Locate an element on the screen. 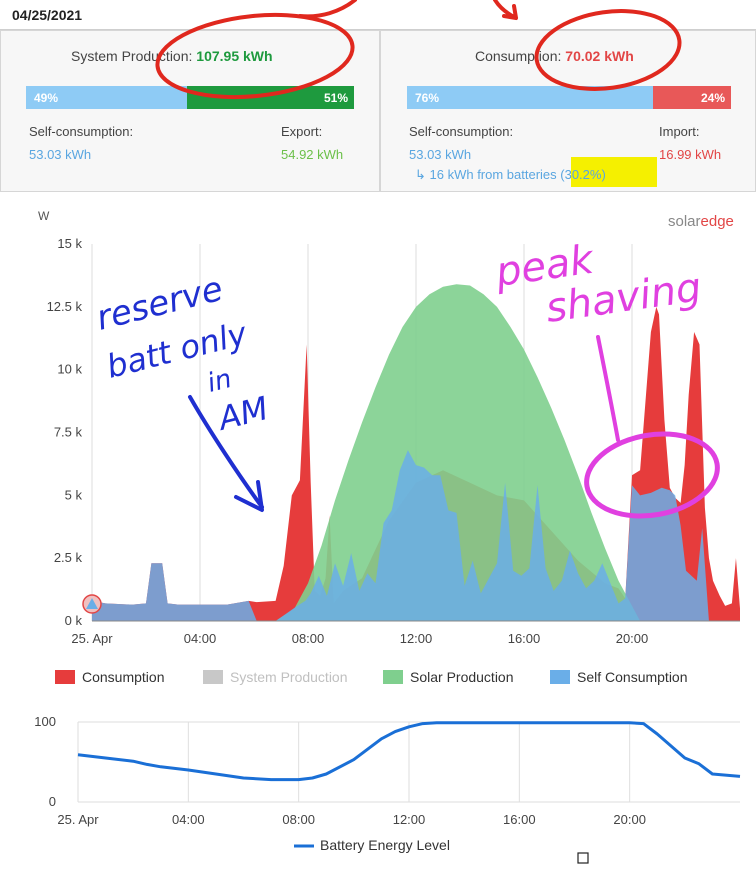 The width and height of the screenshot is (756, 872). production-self-consumption-label: Self-consumption: is located at coordinates (81, 131).